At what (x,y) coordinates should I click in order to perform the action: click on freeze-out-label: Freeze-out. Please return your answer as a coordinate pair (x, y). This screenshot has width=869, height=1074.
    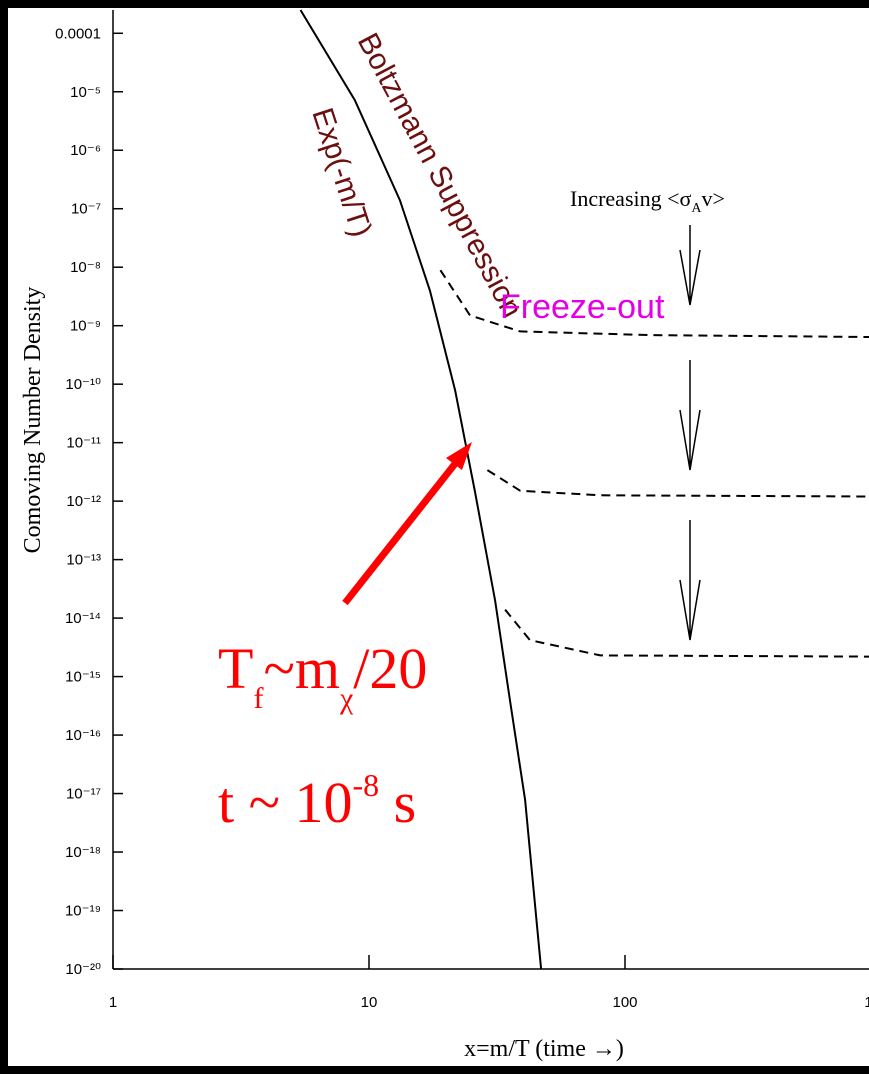
    Looking at the image, I should click on (582, 307).